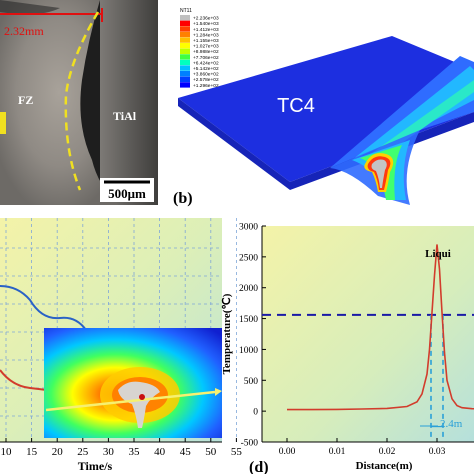 The height and width of the screenshot is (474, 474). Describe the element at coordinates (206, 19) in the screenshot. I see `legend-value: +2.236e+03` at that location.